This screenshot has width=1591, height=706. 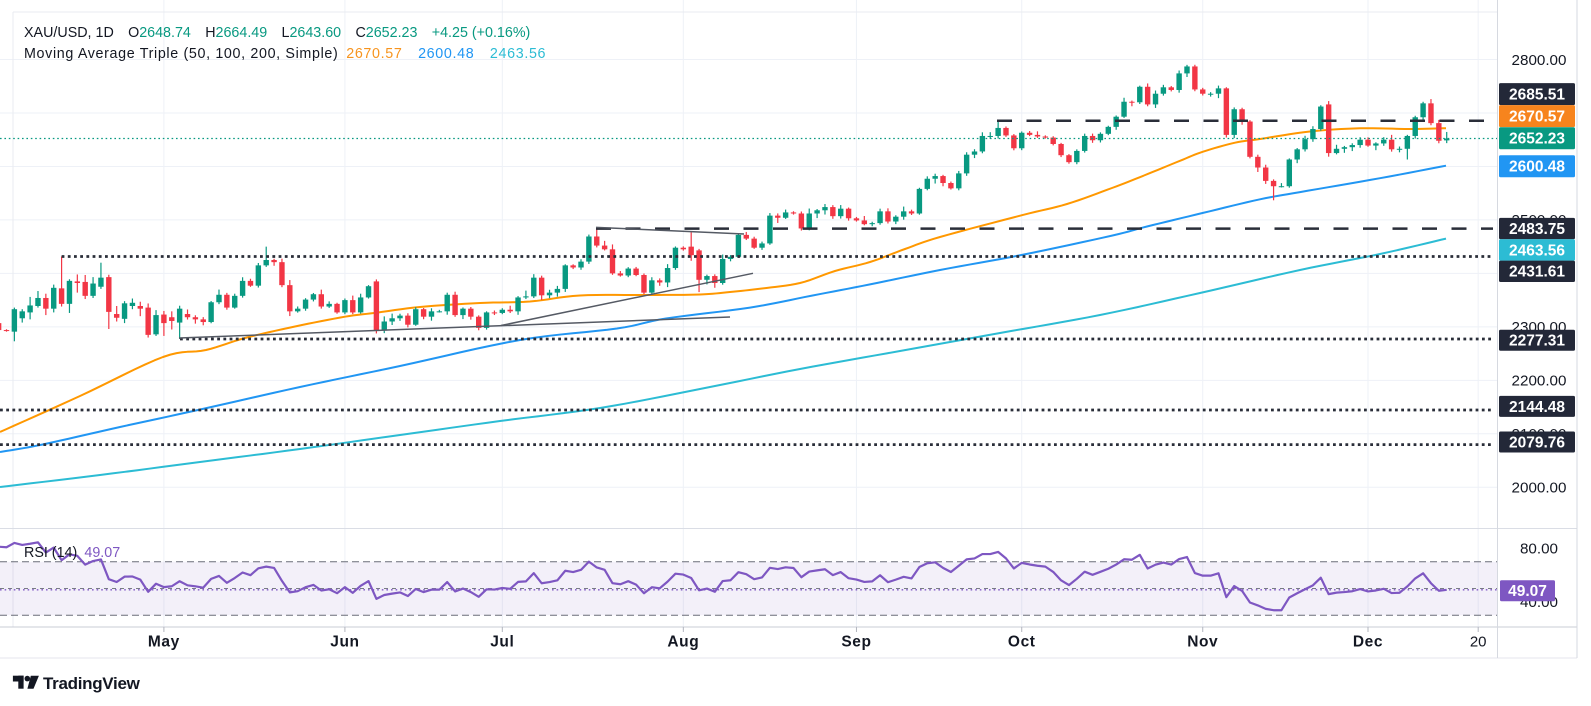 I want to click on svg-text: Jun, so click(x=344, y=642).